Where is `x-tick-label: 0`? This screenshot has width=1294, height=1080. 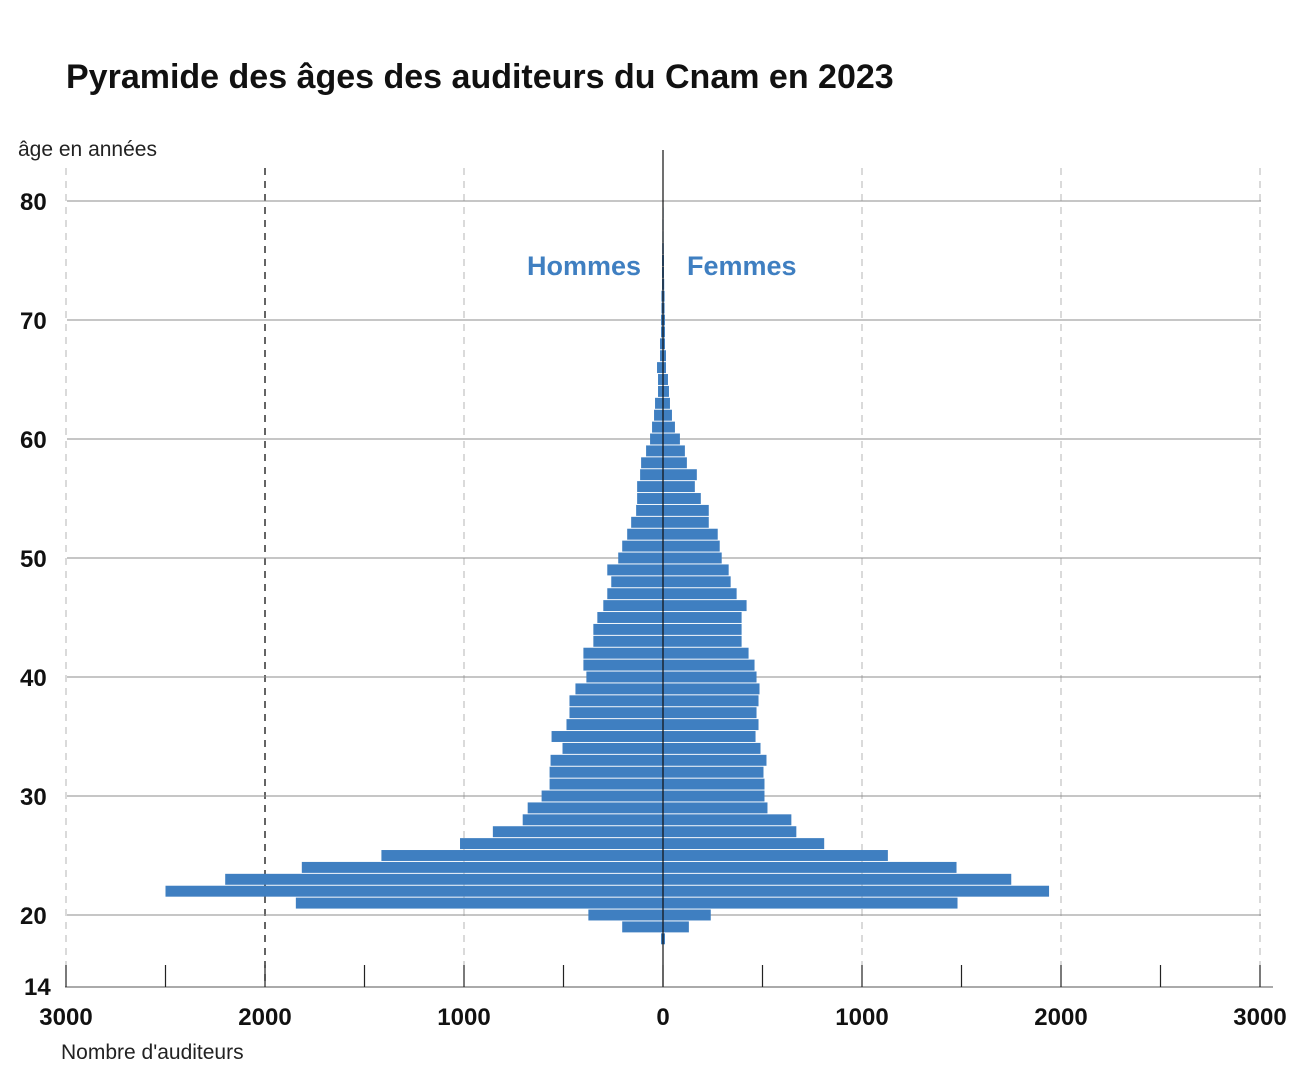
x-tick-label: 0 is located at coordinates (662, 1017).